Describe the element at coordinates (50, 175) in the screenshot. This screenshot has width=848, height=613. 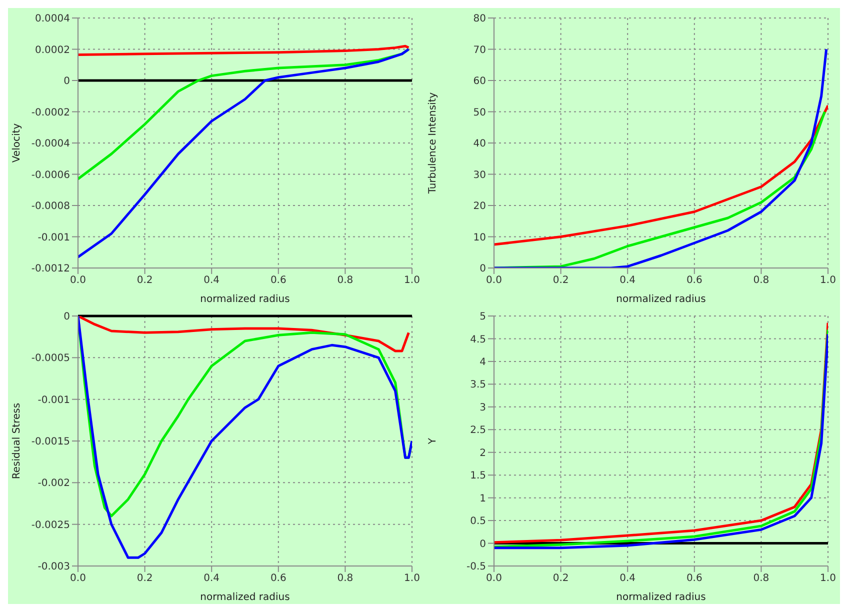
I see `y-tick-label: -0.0006` at that location.